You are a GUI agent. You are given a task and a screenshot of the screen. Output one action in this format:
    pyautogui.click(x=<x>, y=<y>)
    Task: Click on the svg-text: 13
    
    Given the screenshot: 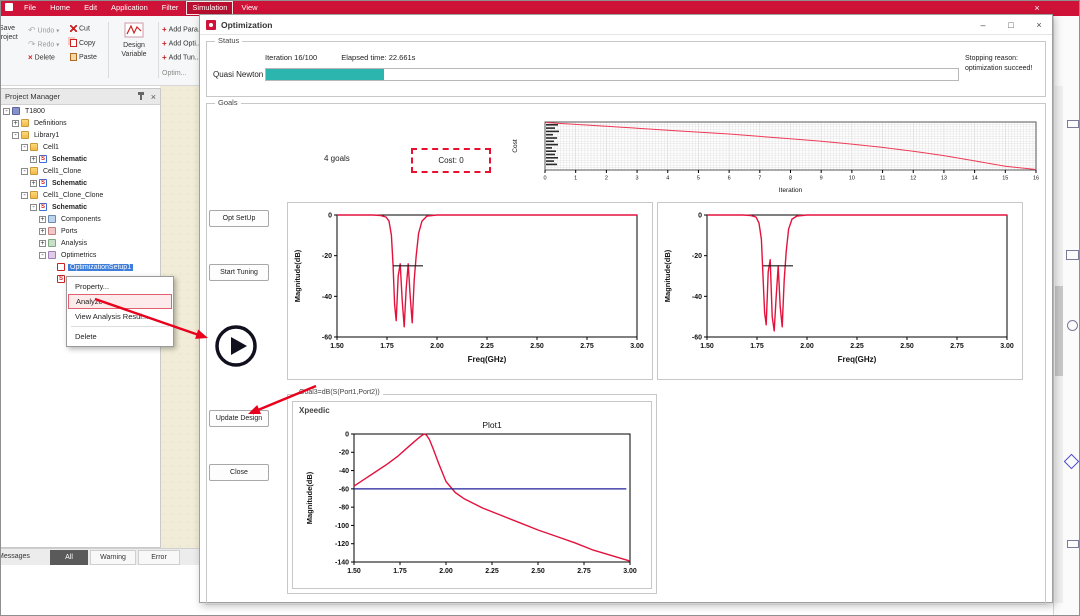 What is the action you would take?
    pyautogui.click(x=944, y=179)
    